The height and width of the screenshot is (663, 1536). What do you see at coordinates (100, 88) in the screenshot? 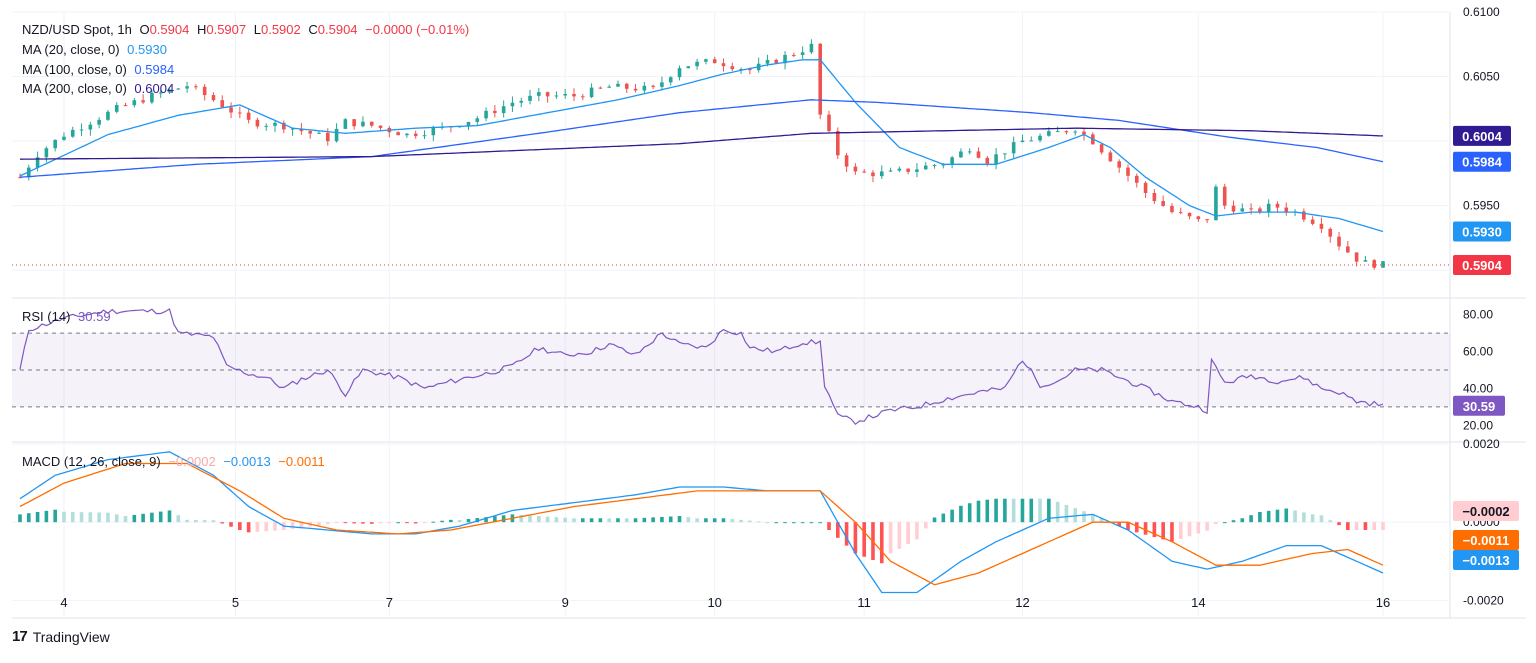
I see `ma200-legend: MA (200, close, 0) 0.6004` at bounding box center [100, 88].